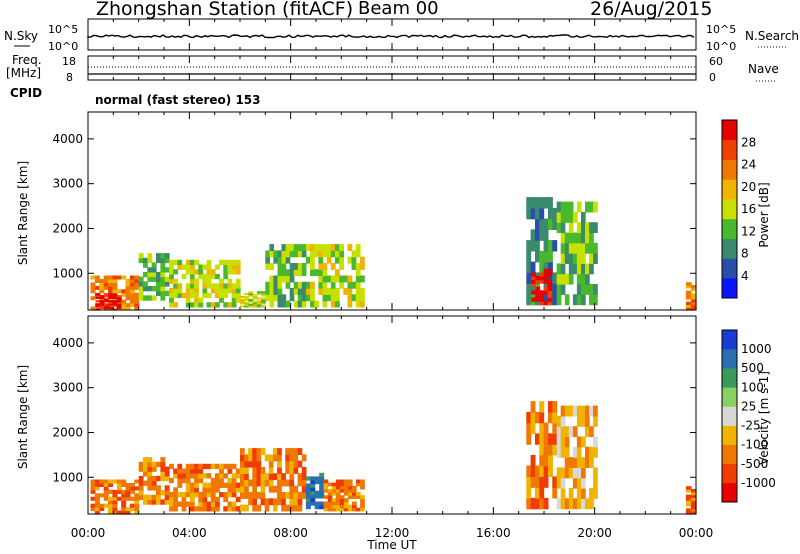  I want to click on cpid-label: CPID, so click(26, 93).